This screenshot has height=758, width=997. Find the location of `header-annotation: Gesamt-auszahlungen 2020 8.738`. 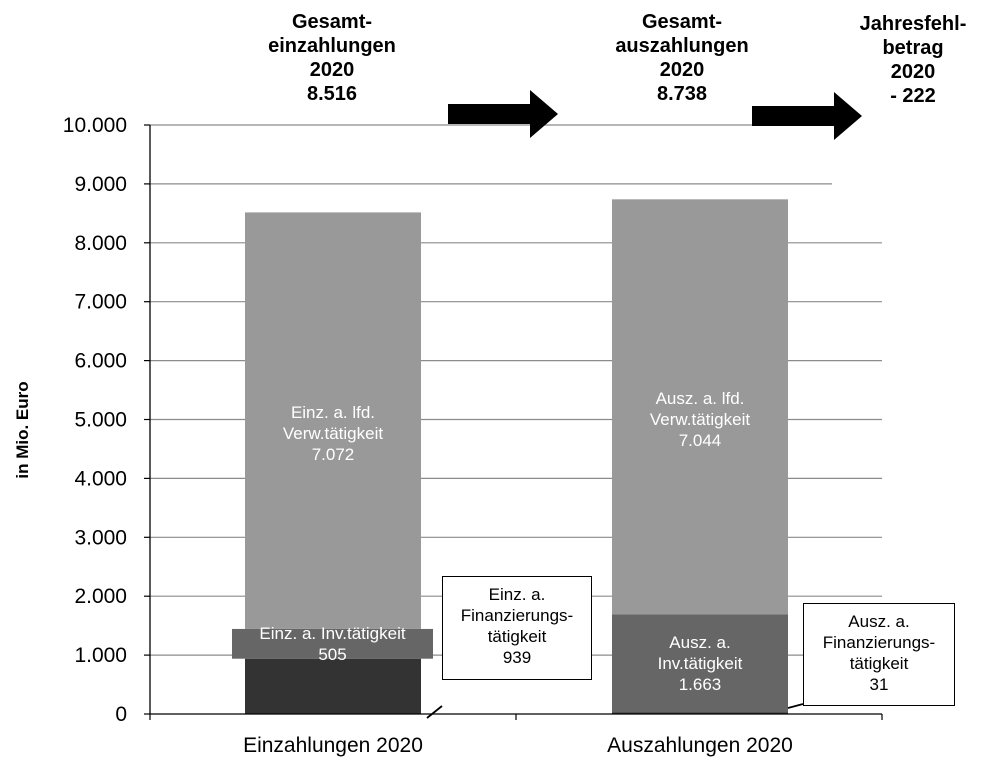

header-annotation: Gesamt-auszahlungen 2020 8.738 is located at coordinates (682, 58).